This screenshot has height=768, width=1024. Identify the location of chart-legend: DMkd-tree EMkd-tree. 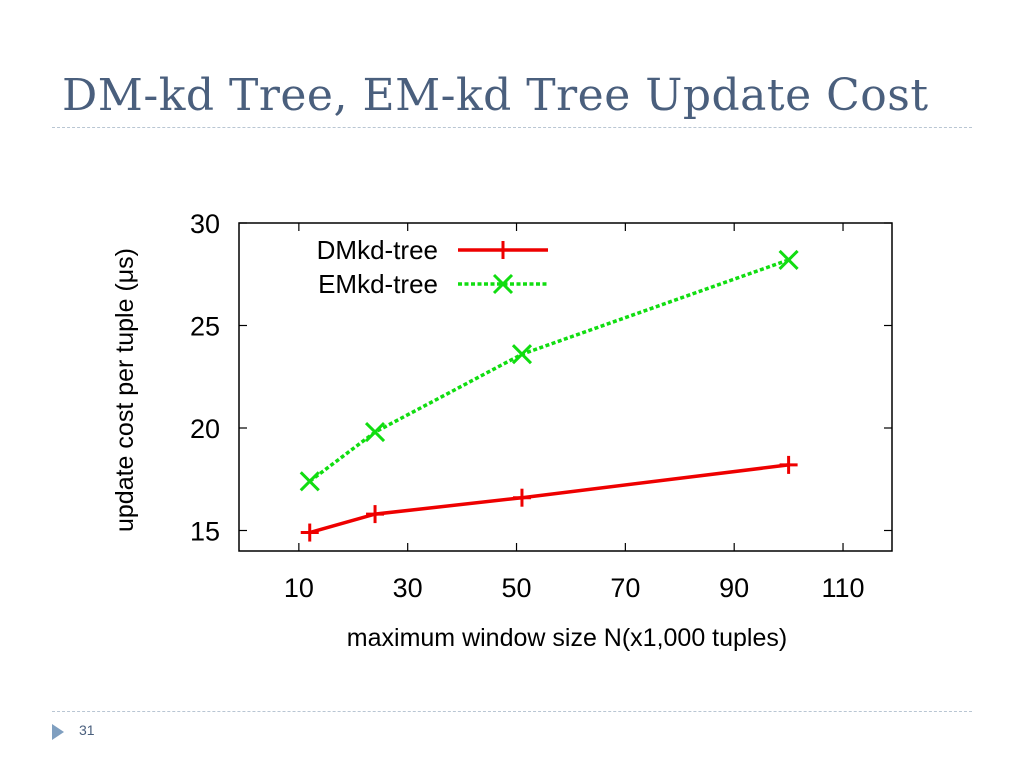
(432, 267).